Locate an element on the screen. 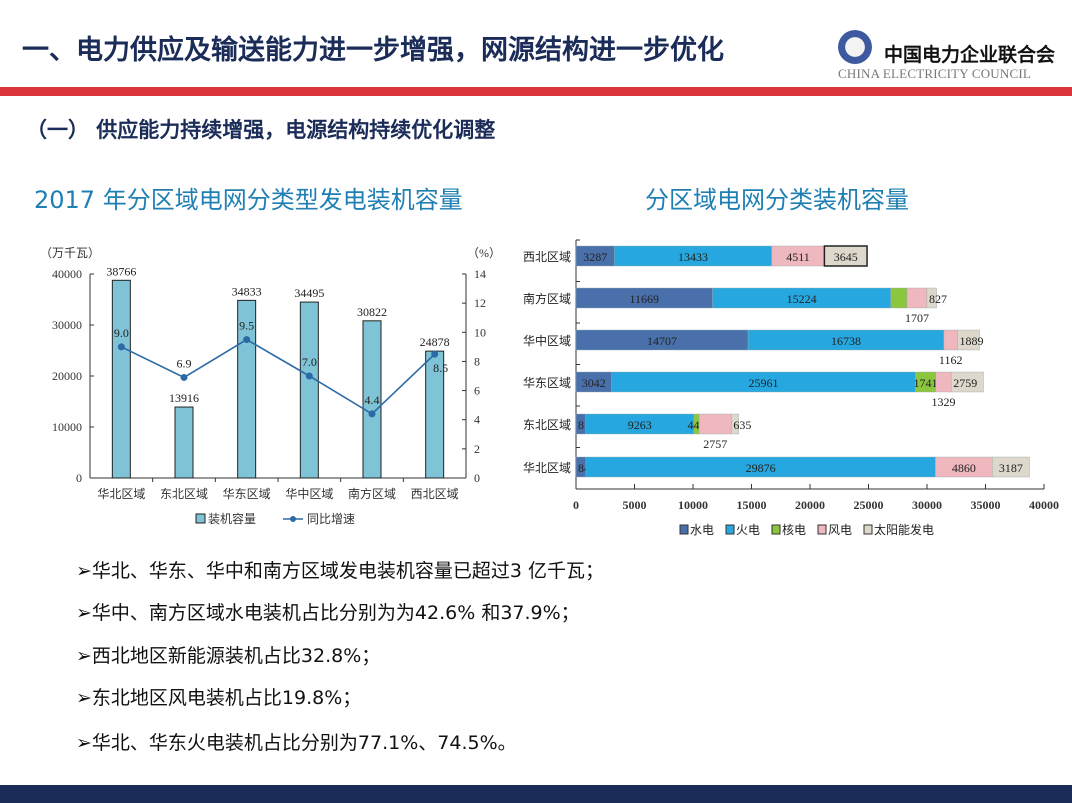 This screenshot has height=803, width=1072. segment-value-label: 635 is located at coordinates (742, 425).